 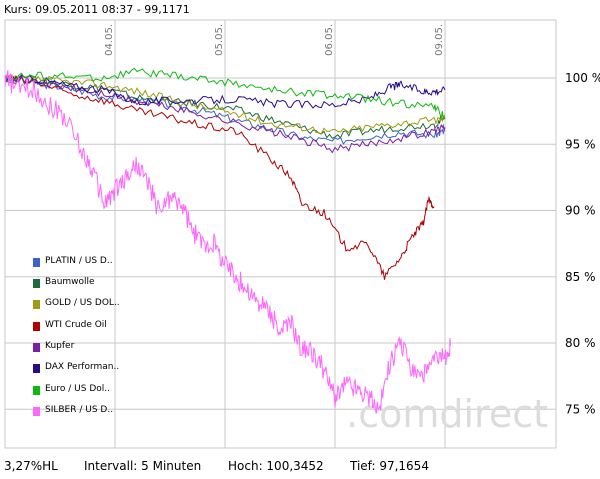 What do you see at coordinates (219, 40) in the screenshot?
I see `x-tick-label: 05.05.` at bounding box center [219, 40].